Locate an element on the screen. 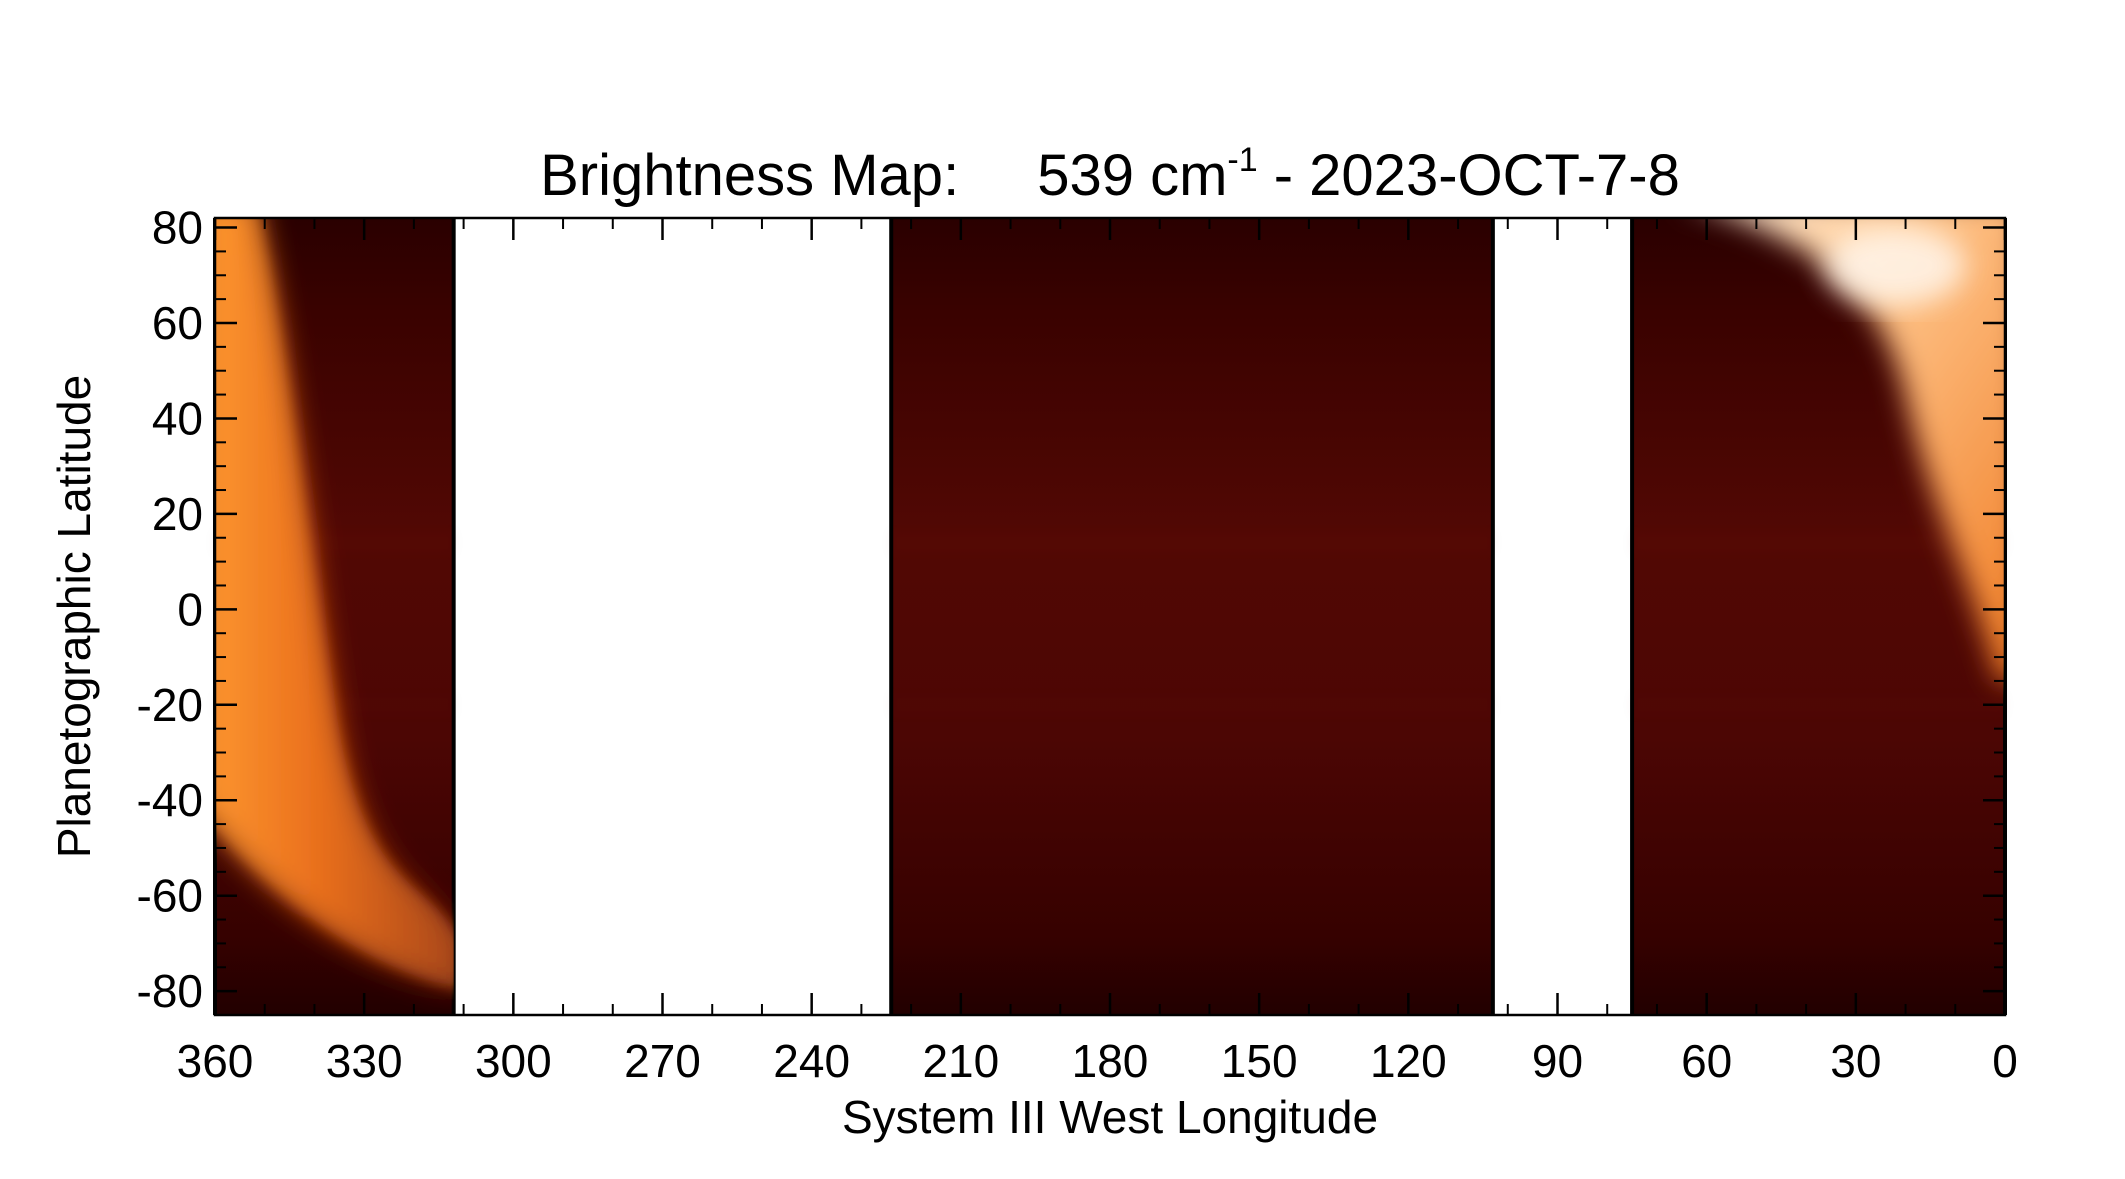 The height and width of the screenshot is (1179, 2125). right-limb-hotspot is located at coordinates (1895, 265).